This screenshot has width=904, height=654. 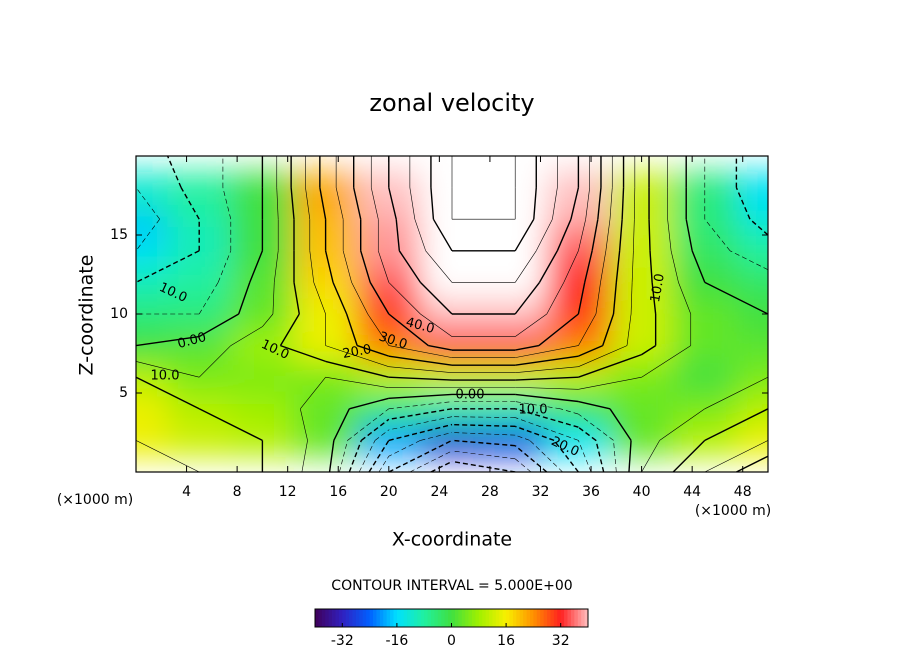 What do you see at coordinates (389, 492) in the screenshot?
I see `x-tick-label: 20` at bounding box center [389, 492].